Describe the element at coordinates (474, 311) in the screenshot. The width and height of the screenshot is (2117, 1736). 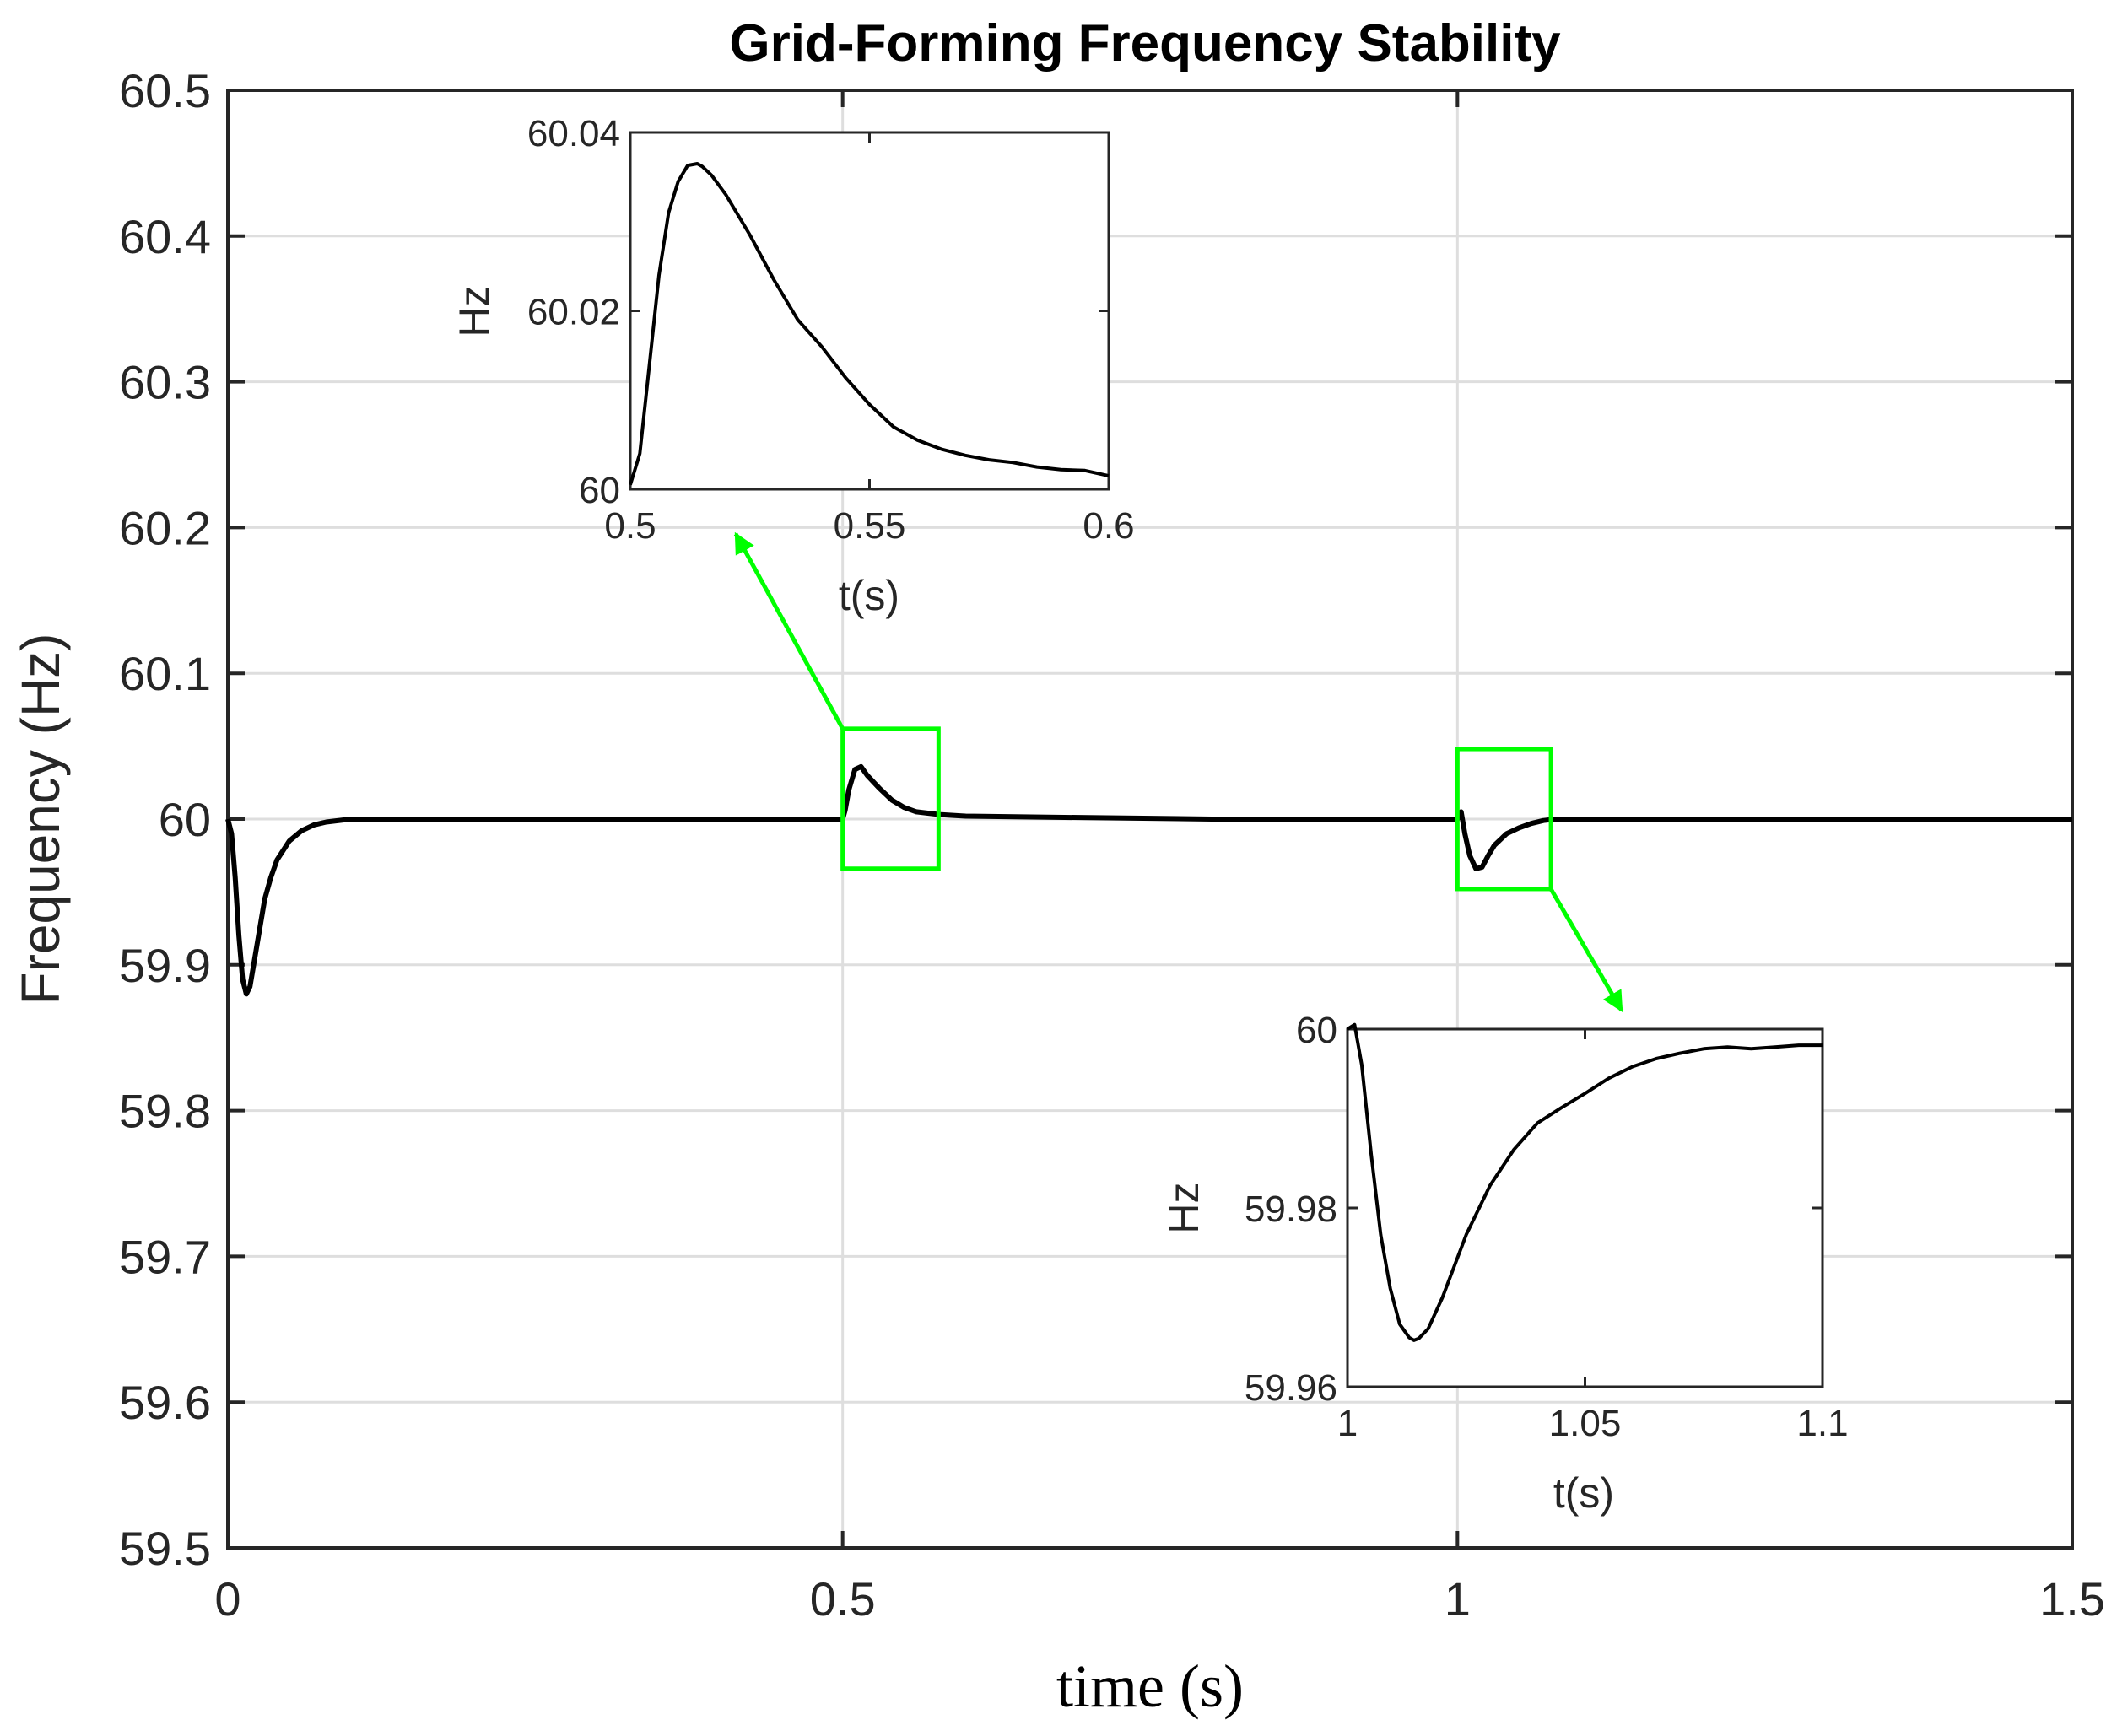
I see `inset-1-y-axis-label: Hz` at that location.